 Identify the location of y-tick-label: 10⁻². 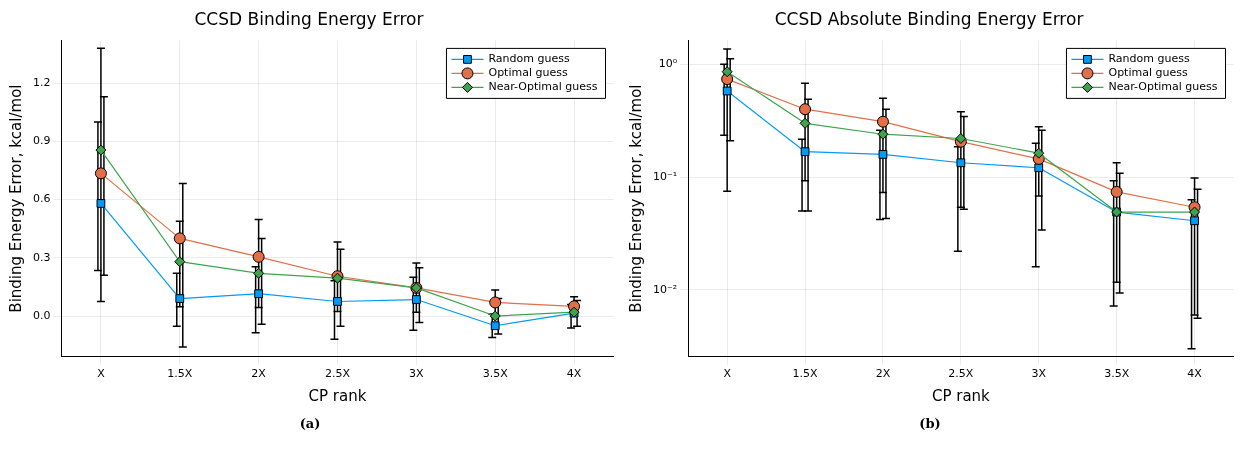
(665, 289).